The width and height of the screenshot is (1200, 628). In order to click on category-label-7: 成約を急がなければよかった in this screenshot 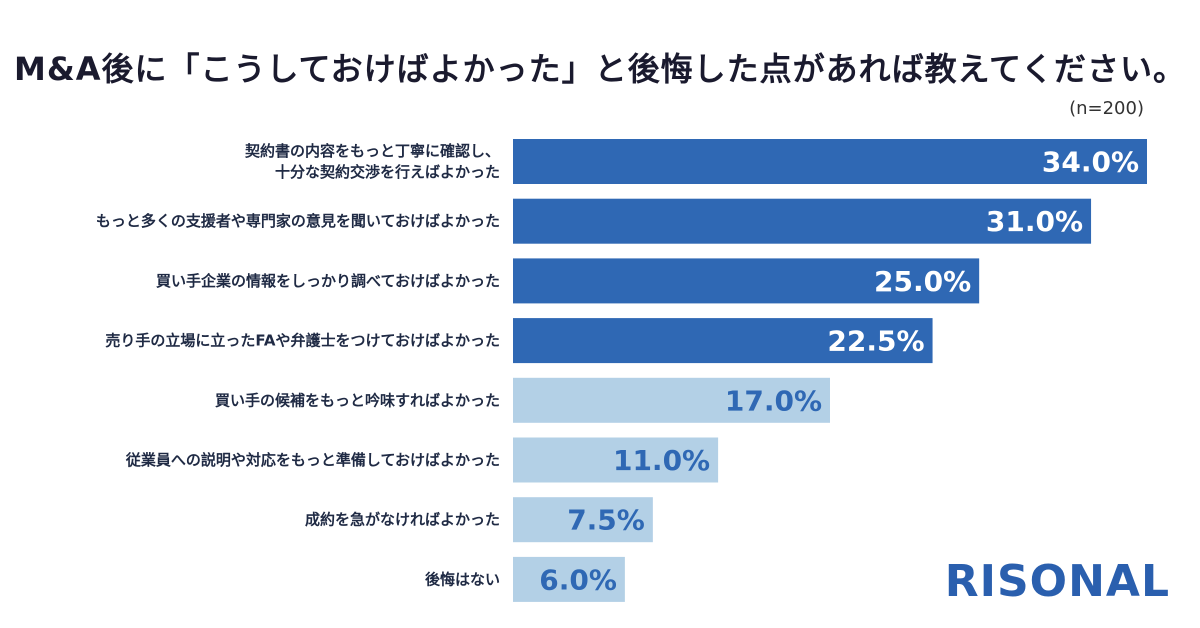, I will do `click(402, 520)`.